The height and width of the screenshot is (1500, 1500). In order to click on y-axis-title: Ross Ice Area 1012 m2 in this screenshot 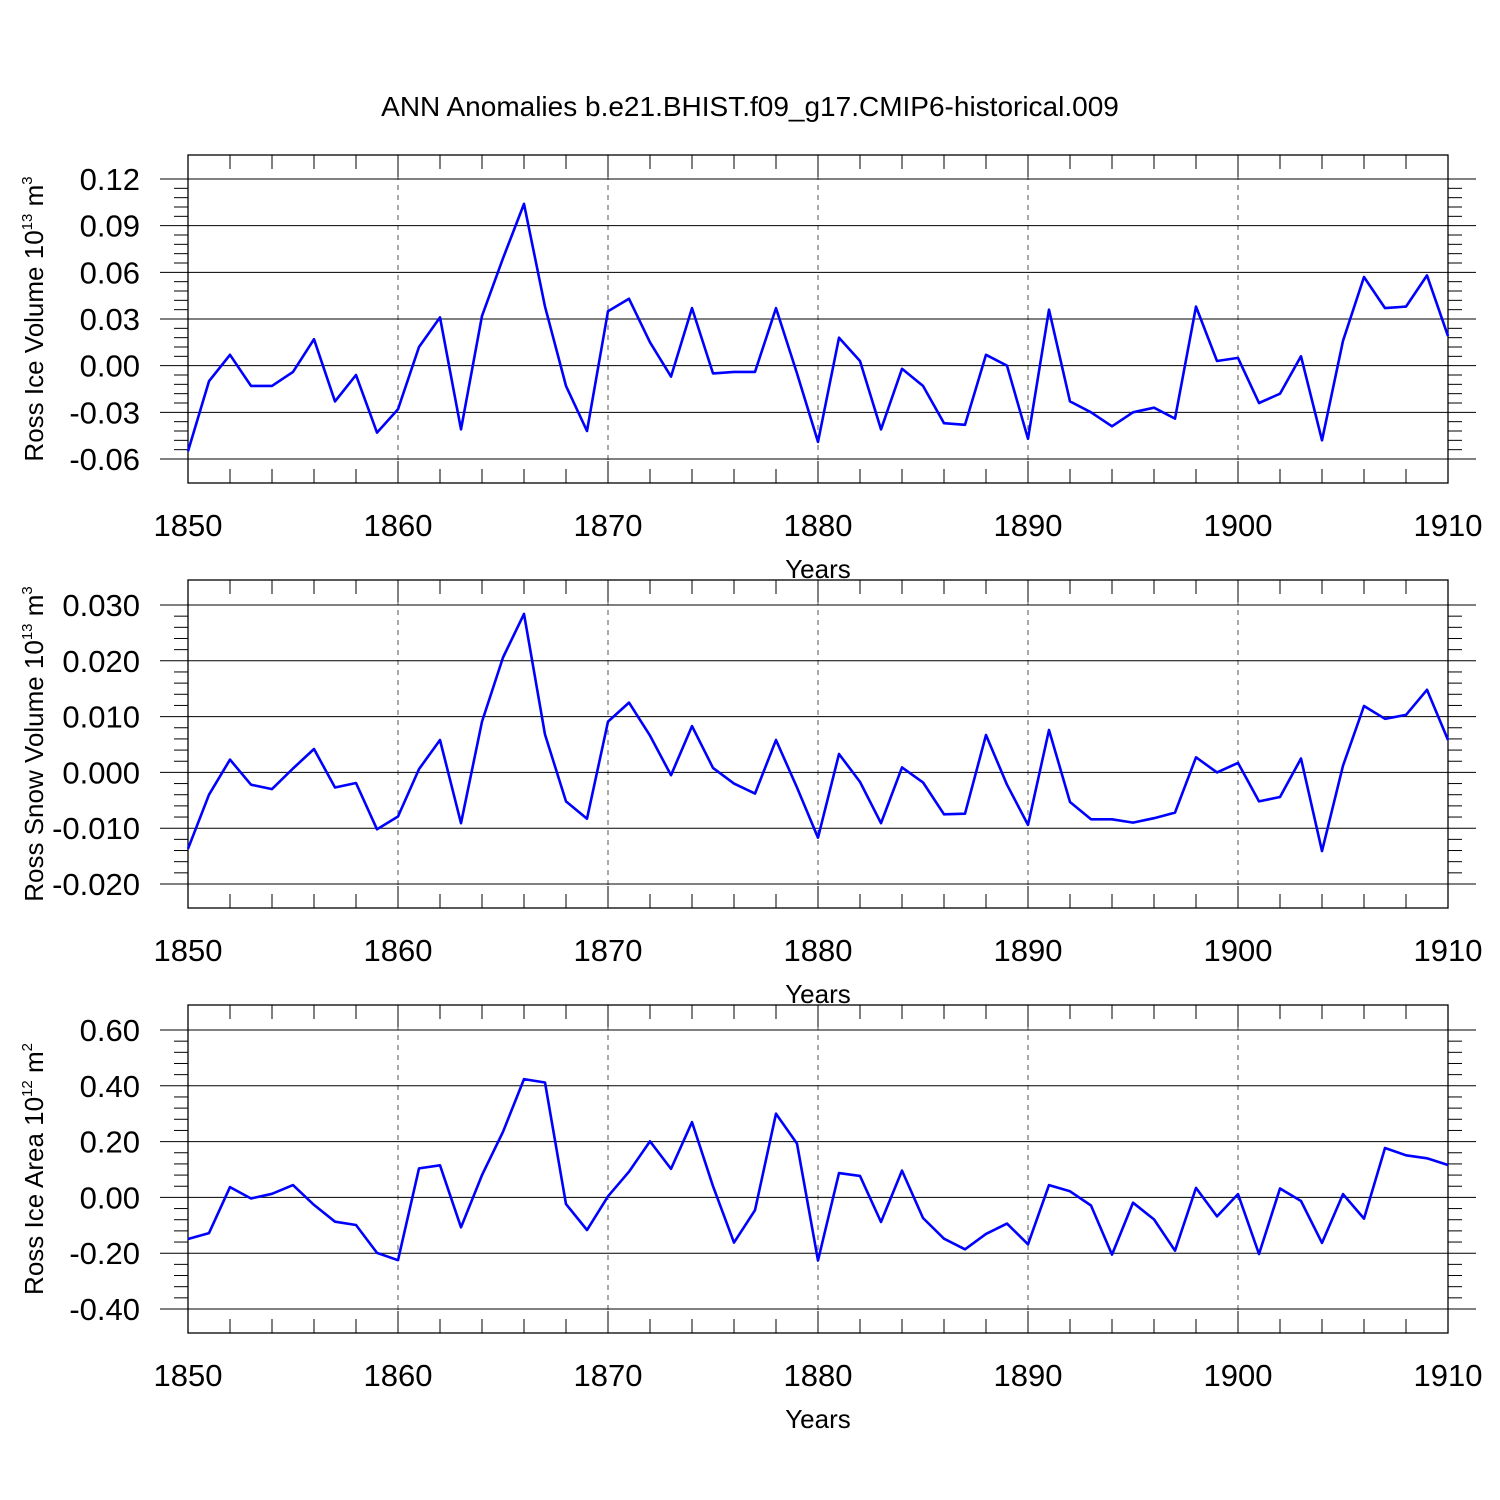, I will do `click(34, 1169)`.